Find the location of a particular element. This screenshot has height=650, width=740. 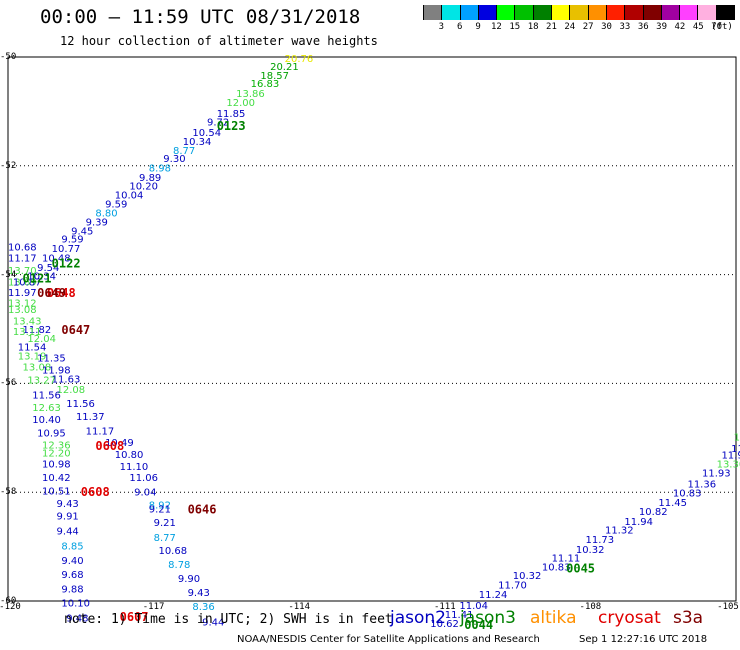

satellite-jason3: jason3 is located at coordinates (488, 618).